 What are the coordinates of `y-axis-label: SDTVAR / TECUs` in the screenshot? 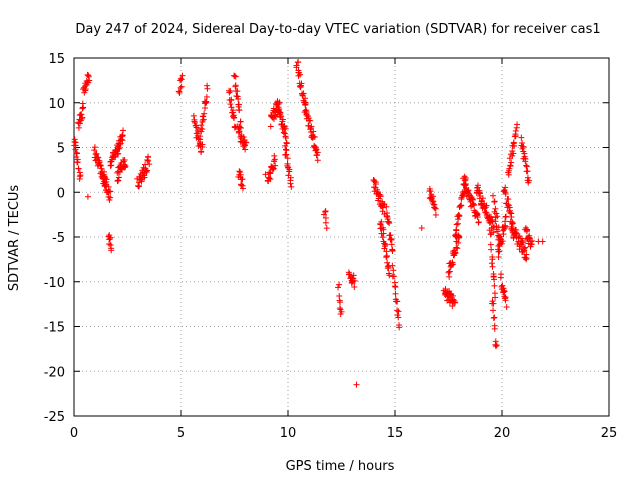 It's located at (14, 238).